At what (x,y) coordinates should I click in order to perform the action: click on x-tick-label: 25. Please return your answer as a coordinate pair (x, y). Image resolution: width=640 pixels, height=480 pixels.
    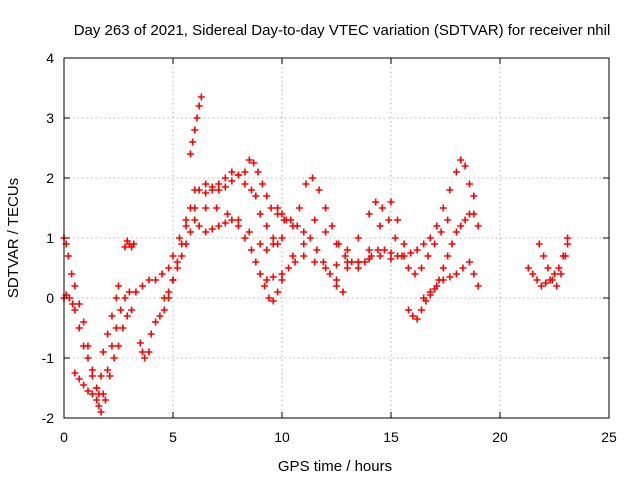
    Looking at the image, I should click on (609, 437).